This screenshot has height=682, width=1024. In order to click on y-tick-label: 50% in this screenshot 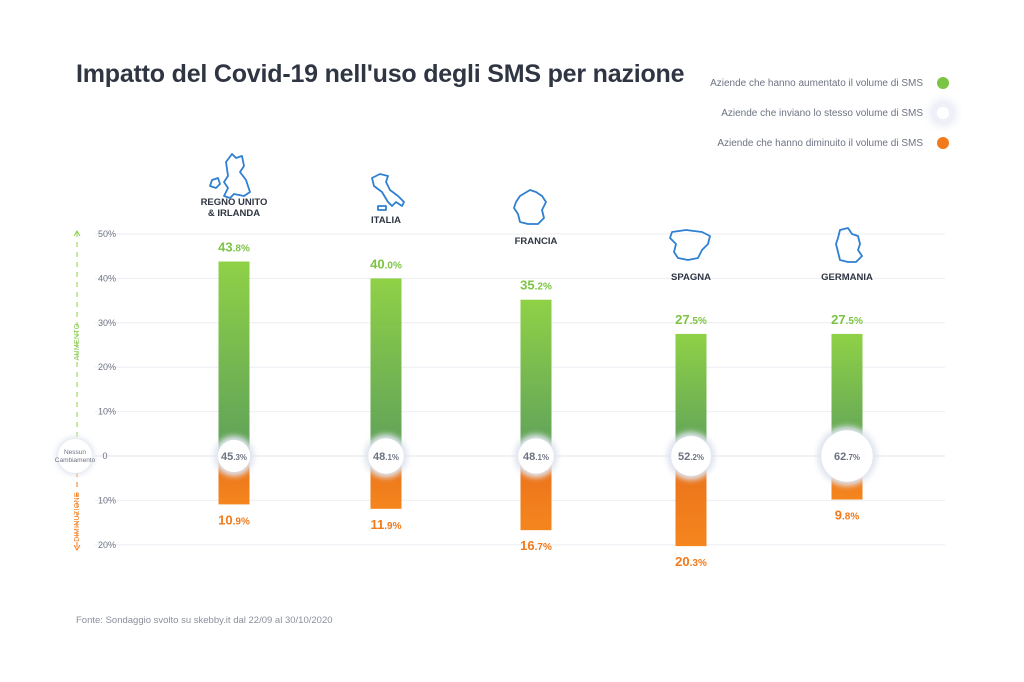, I will do `click(107, 234)`.